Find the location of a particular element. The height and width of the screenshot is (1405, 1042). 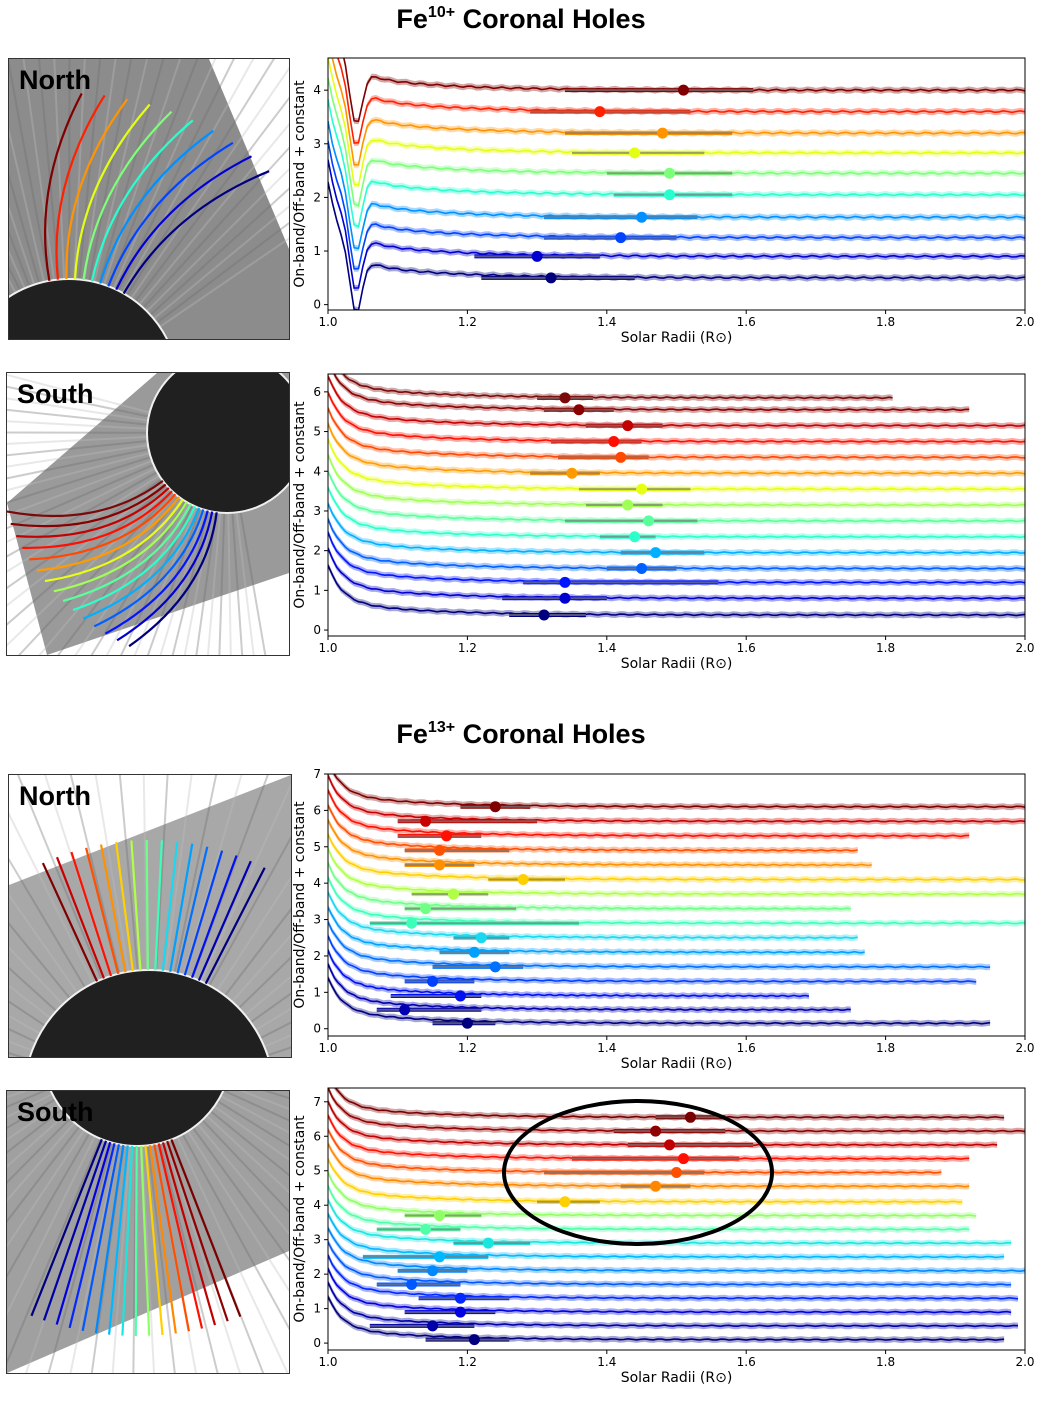

fe13-south-image is located at coordinates (148, 1232).